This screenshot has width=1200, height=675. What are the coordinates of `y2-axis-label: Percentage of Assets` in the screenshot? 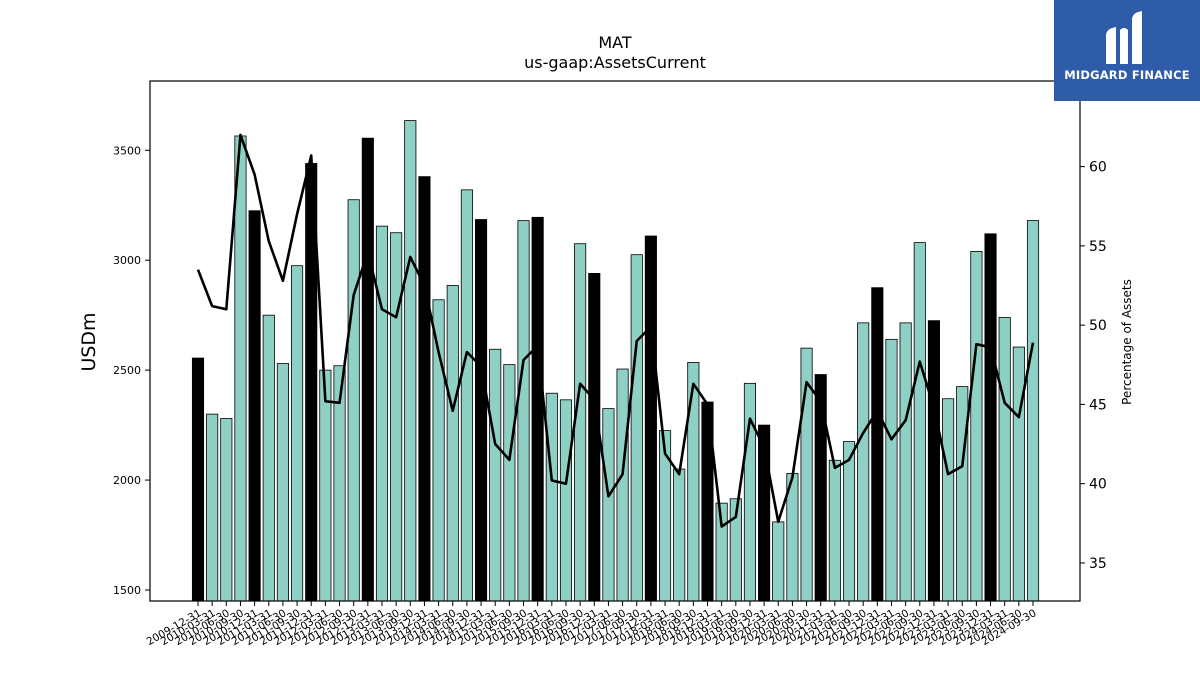 It's located at (1127, 342).